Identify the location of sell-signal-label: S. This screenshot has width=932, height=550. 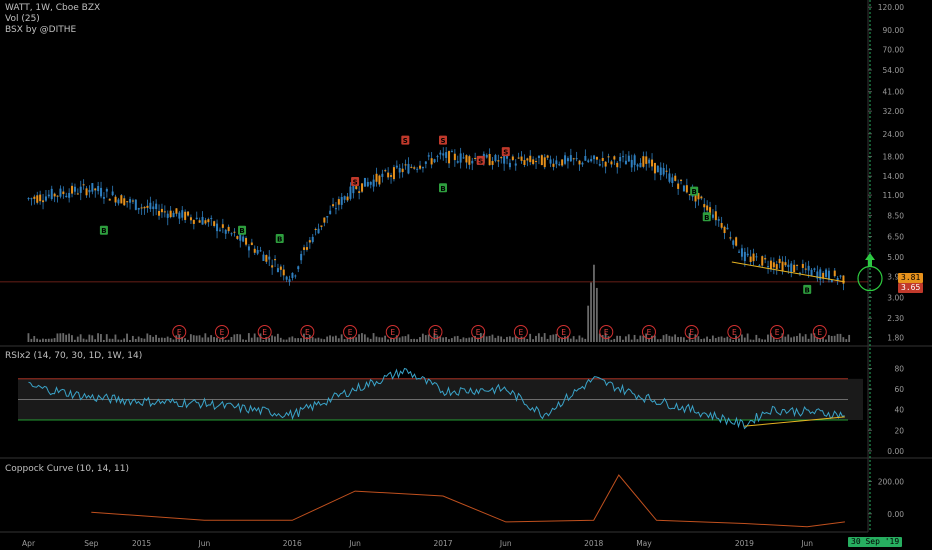
(442, 141).